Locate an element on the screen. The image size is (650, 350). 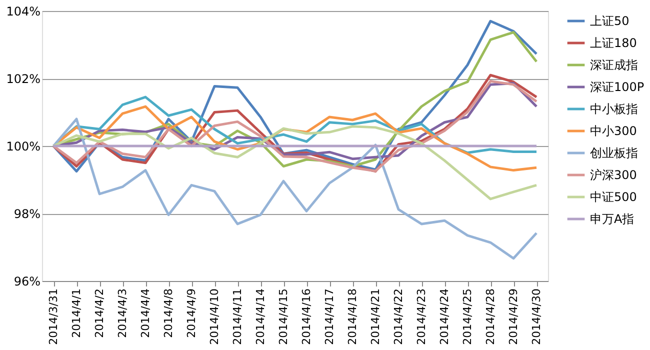
x-tick-label: 2014/4/24 is located at coordinates (444, 316).